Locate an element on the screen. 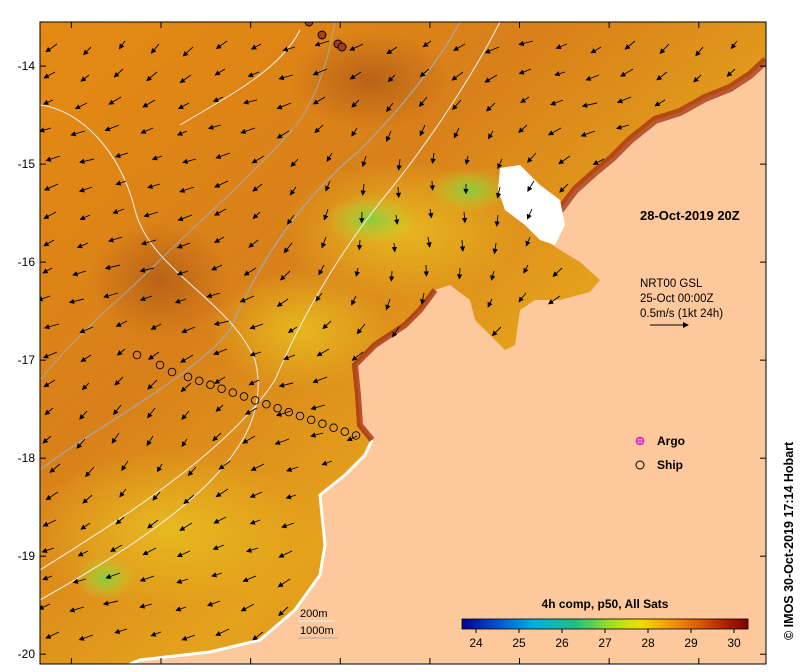 Image resolution: width=809 pixels, height=672 pixels. warm-core-eddy is located at coordinates (370, 80).